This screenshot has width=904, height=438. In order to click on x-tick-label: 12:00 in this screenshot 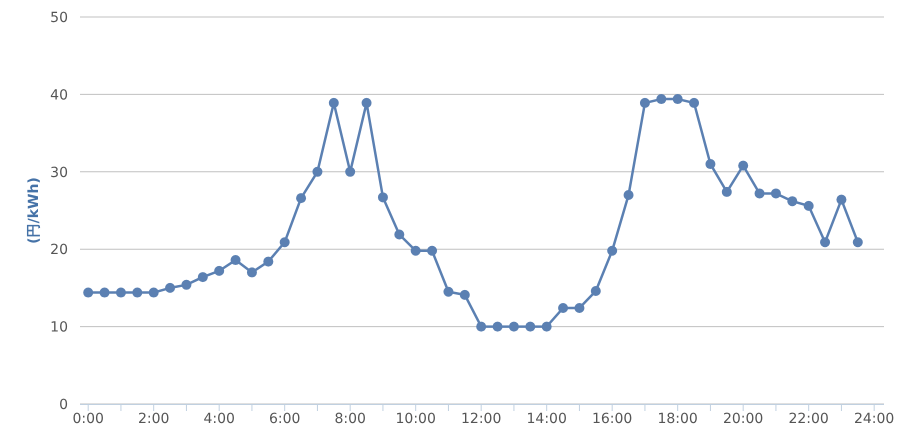, I will do `click(481, 419)`.